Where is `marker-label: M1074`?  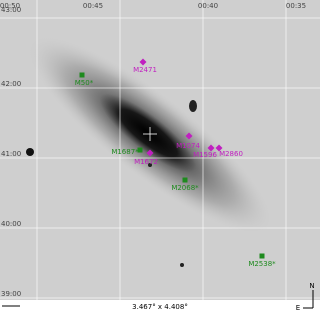
marker-label: M1074 is located at coordinates (188, 146).